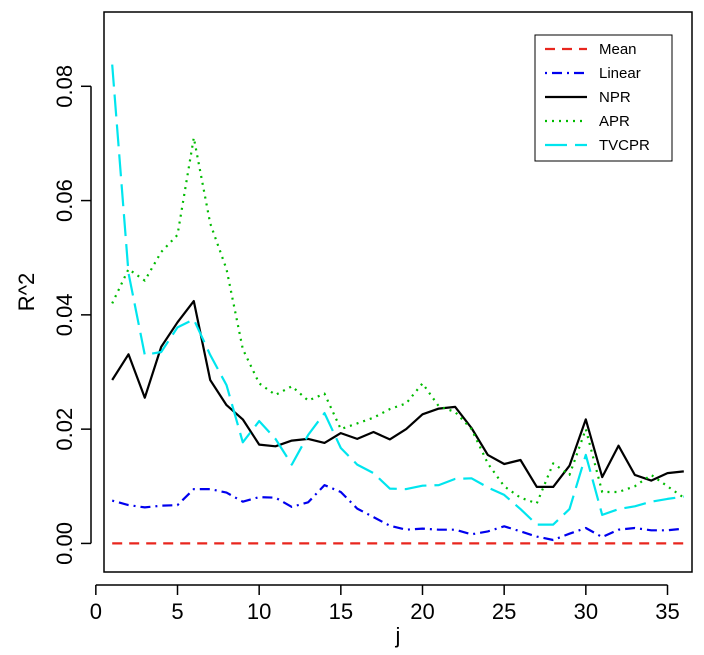 The height and width of the screenshot is (655, 704). I want to click on y-axis-label: R^2, so click(26, 292).